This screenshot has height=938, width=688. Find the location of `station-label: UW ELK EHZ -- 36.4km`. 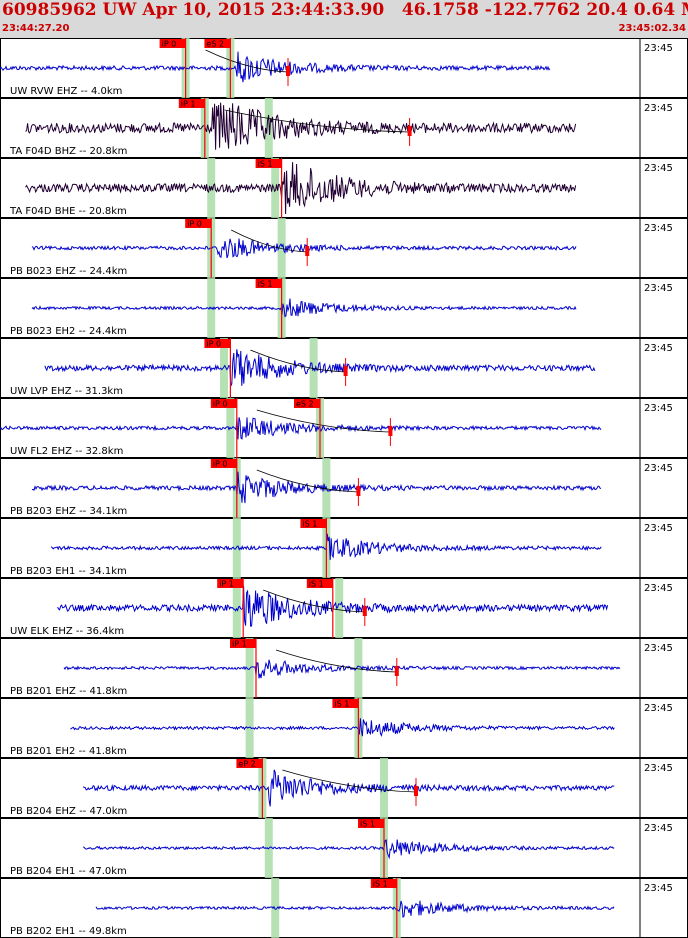

station-label: UW ELK EHZ -- 36.4km is located at coordinates (67, 631).